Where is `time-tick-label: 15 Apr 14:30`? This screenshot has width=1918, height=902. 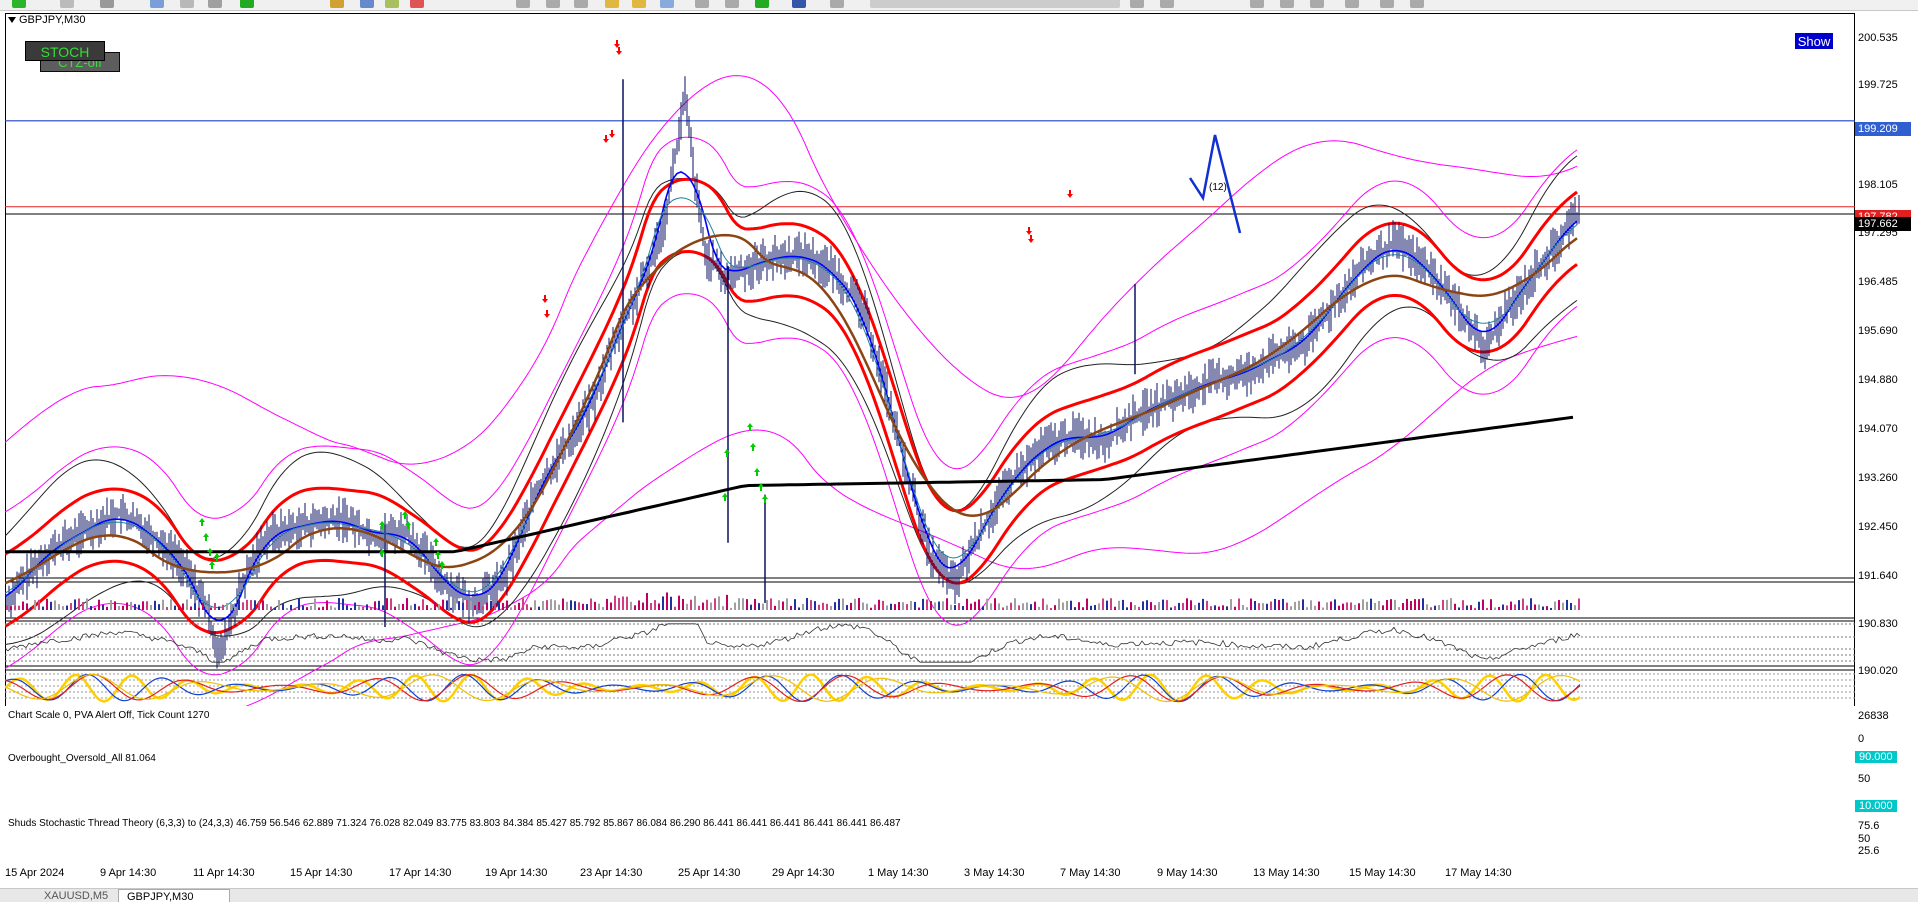
time-tick-label: 15 Apr 14:30 is located at coordinates (321, 873).